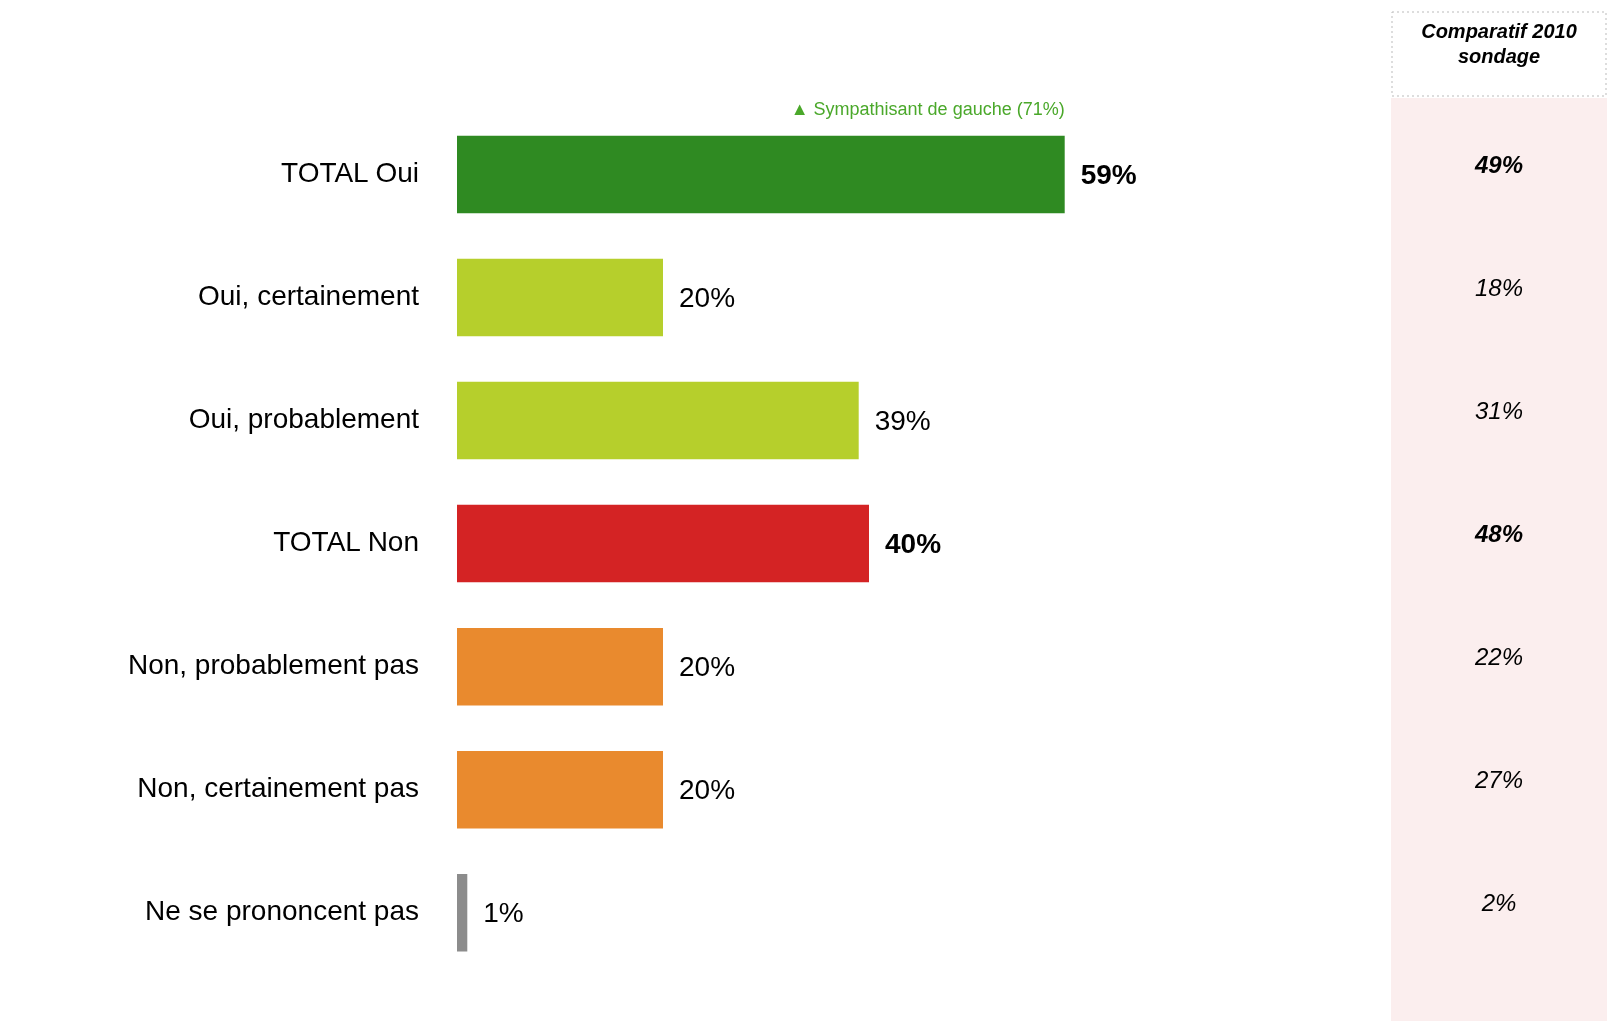 This screenshot has height=1029, width=1615. I want to click on y-tick-label: TOTAL Non, so click(346, 542).